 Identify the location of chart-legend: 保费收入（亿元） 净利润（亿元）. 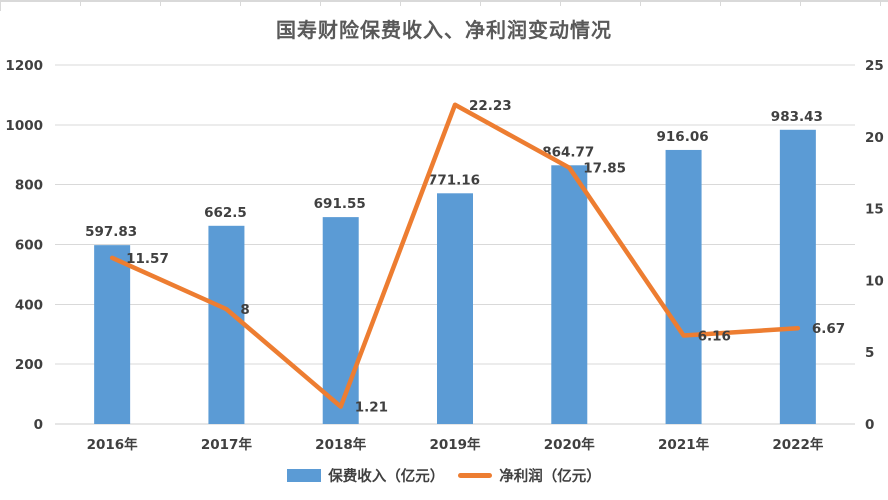
(444, 475).